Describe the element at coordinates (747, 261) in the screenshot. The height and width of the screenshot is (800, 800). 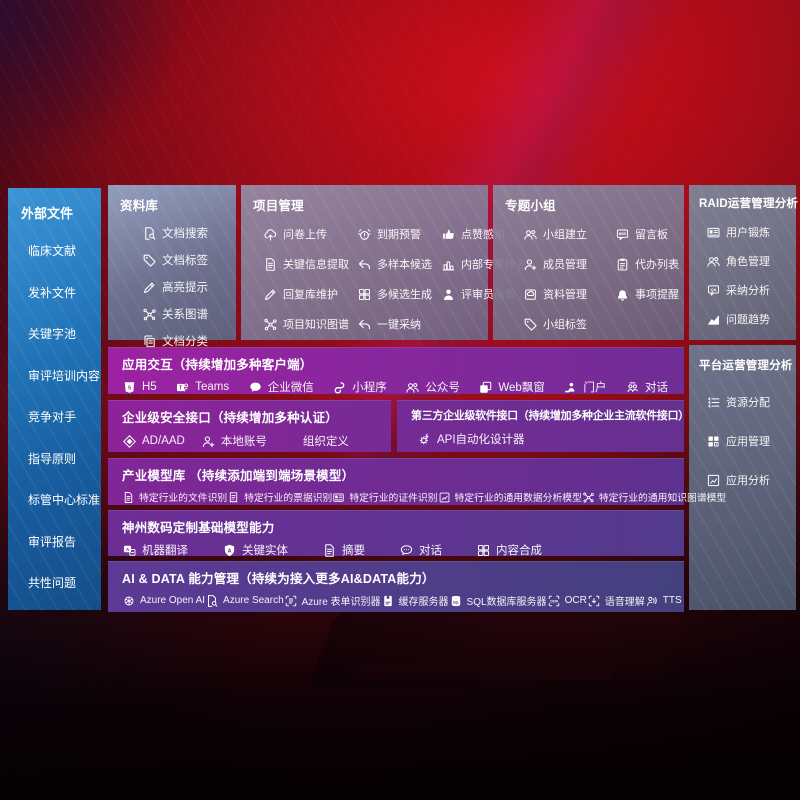
I see `feature-item: 角色管理` at that location.